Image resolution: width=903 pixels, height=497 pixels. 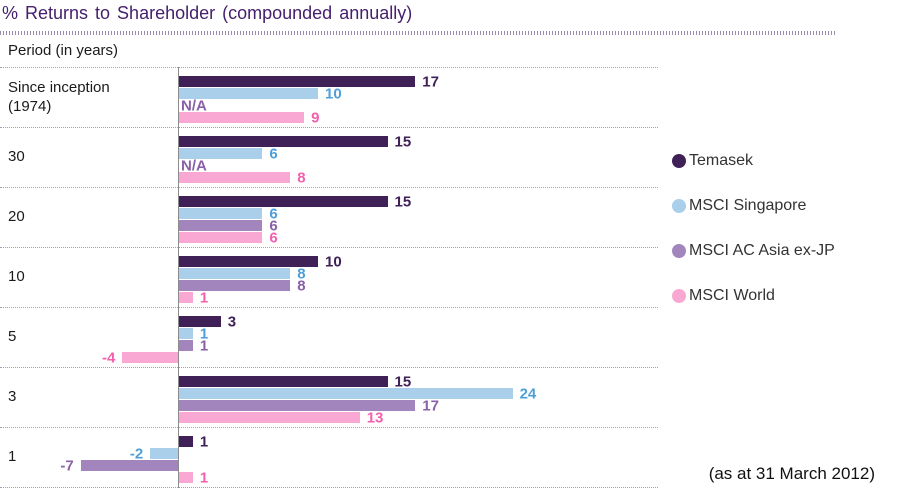 I want to click on chart-row: 3 15 24 17 13, so click(x=329, y=397).